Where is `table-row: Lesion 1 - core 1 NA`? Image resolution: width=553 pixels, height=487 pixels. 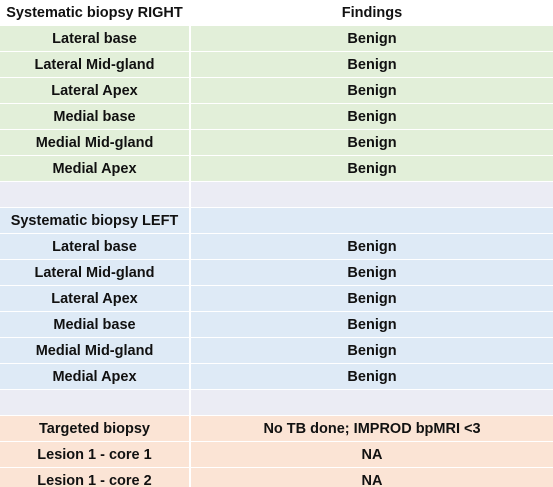 table-row: Lesion 1 - core 1 NA is located at coordinates (276, 455).